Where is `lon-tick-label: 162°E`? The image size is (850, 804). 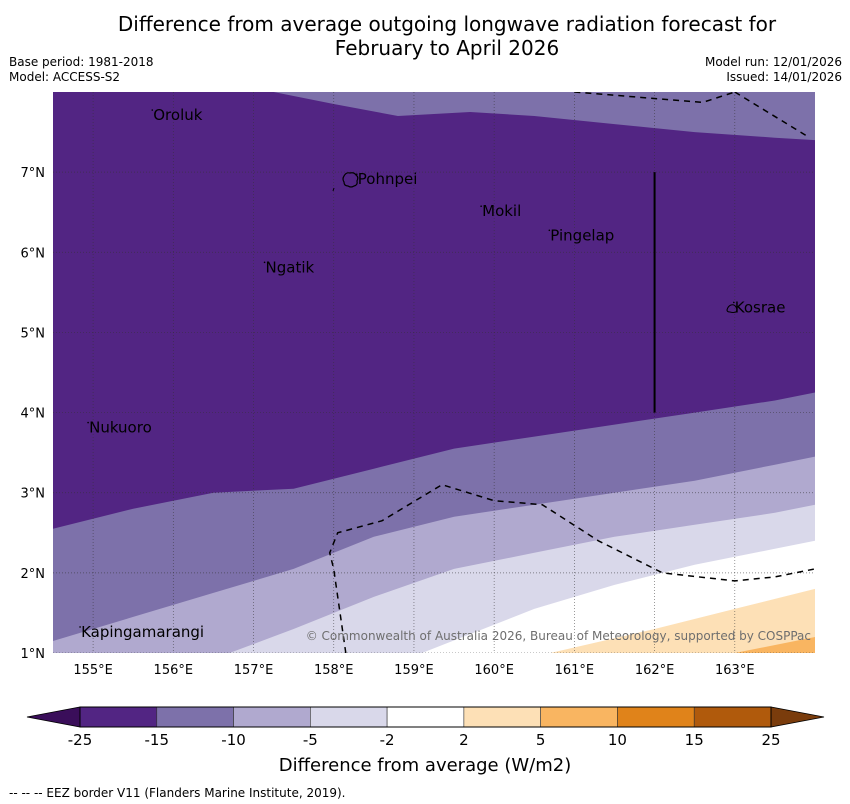
lon-tick-label: 162°E is located at coordinates (655, 670).